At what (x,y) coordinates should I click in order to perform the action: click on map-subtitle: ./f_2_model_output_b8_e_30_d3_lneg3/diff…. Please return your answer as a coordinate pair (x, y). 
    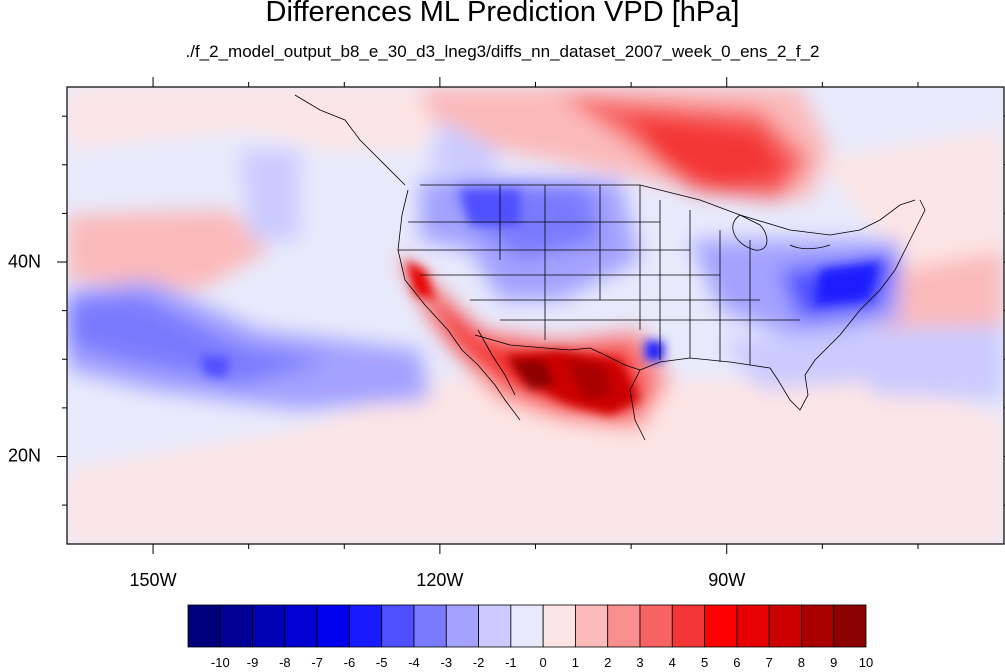
    Looking at the image, I should click on (502, 51).